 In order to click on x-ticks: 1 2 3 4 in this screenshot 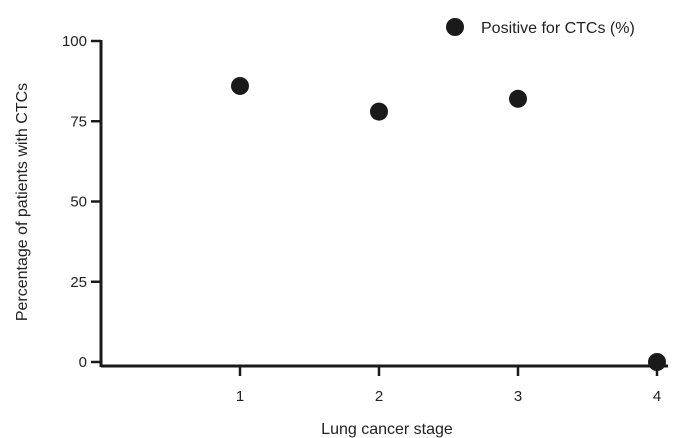, I will do `click(448, 385)`.